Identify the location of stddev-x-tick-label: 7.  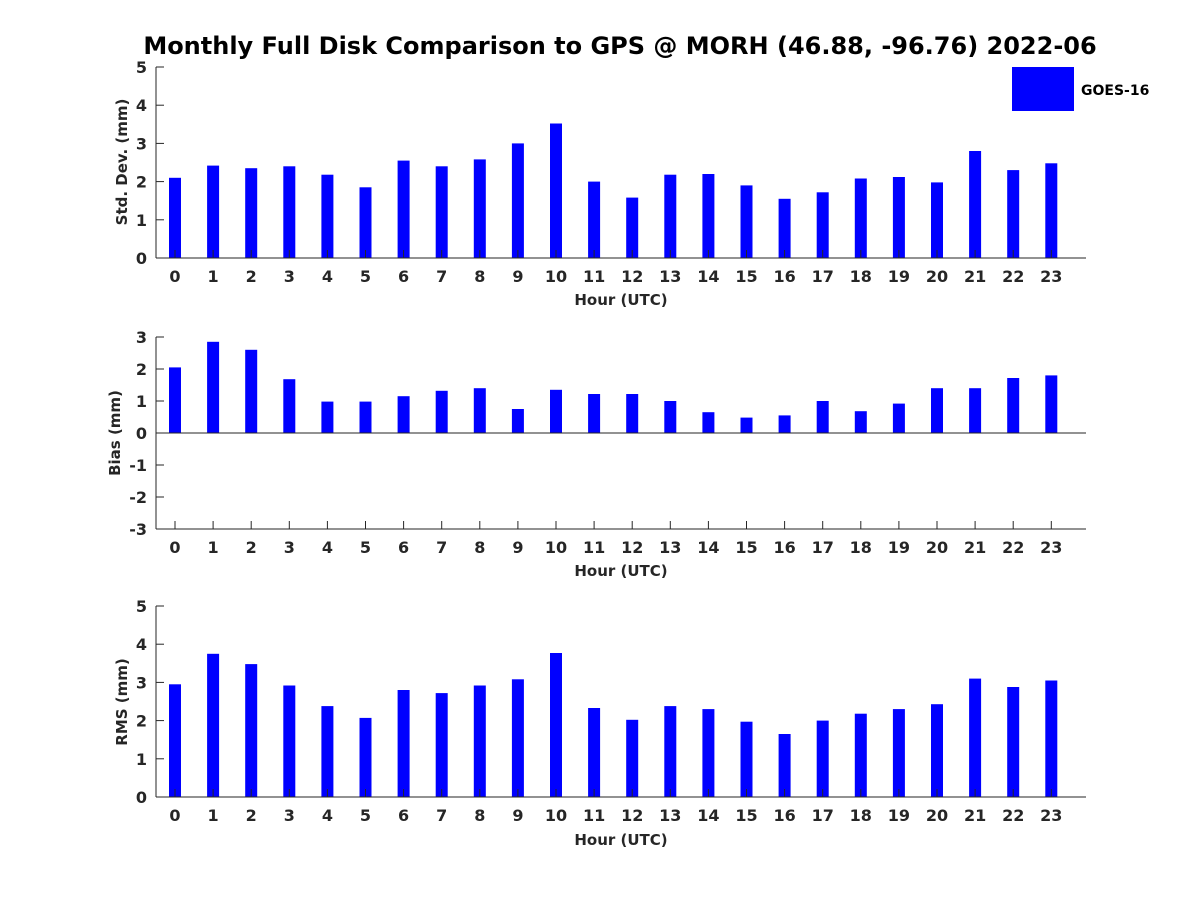
(441, 276).